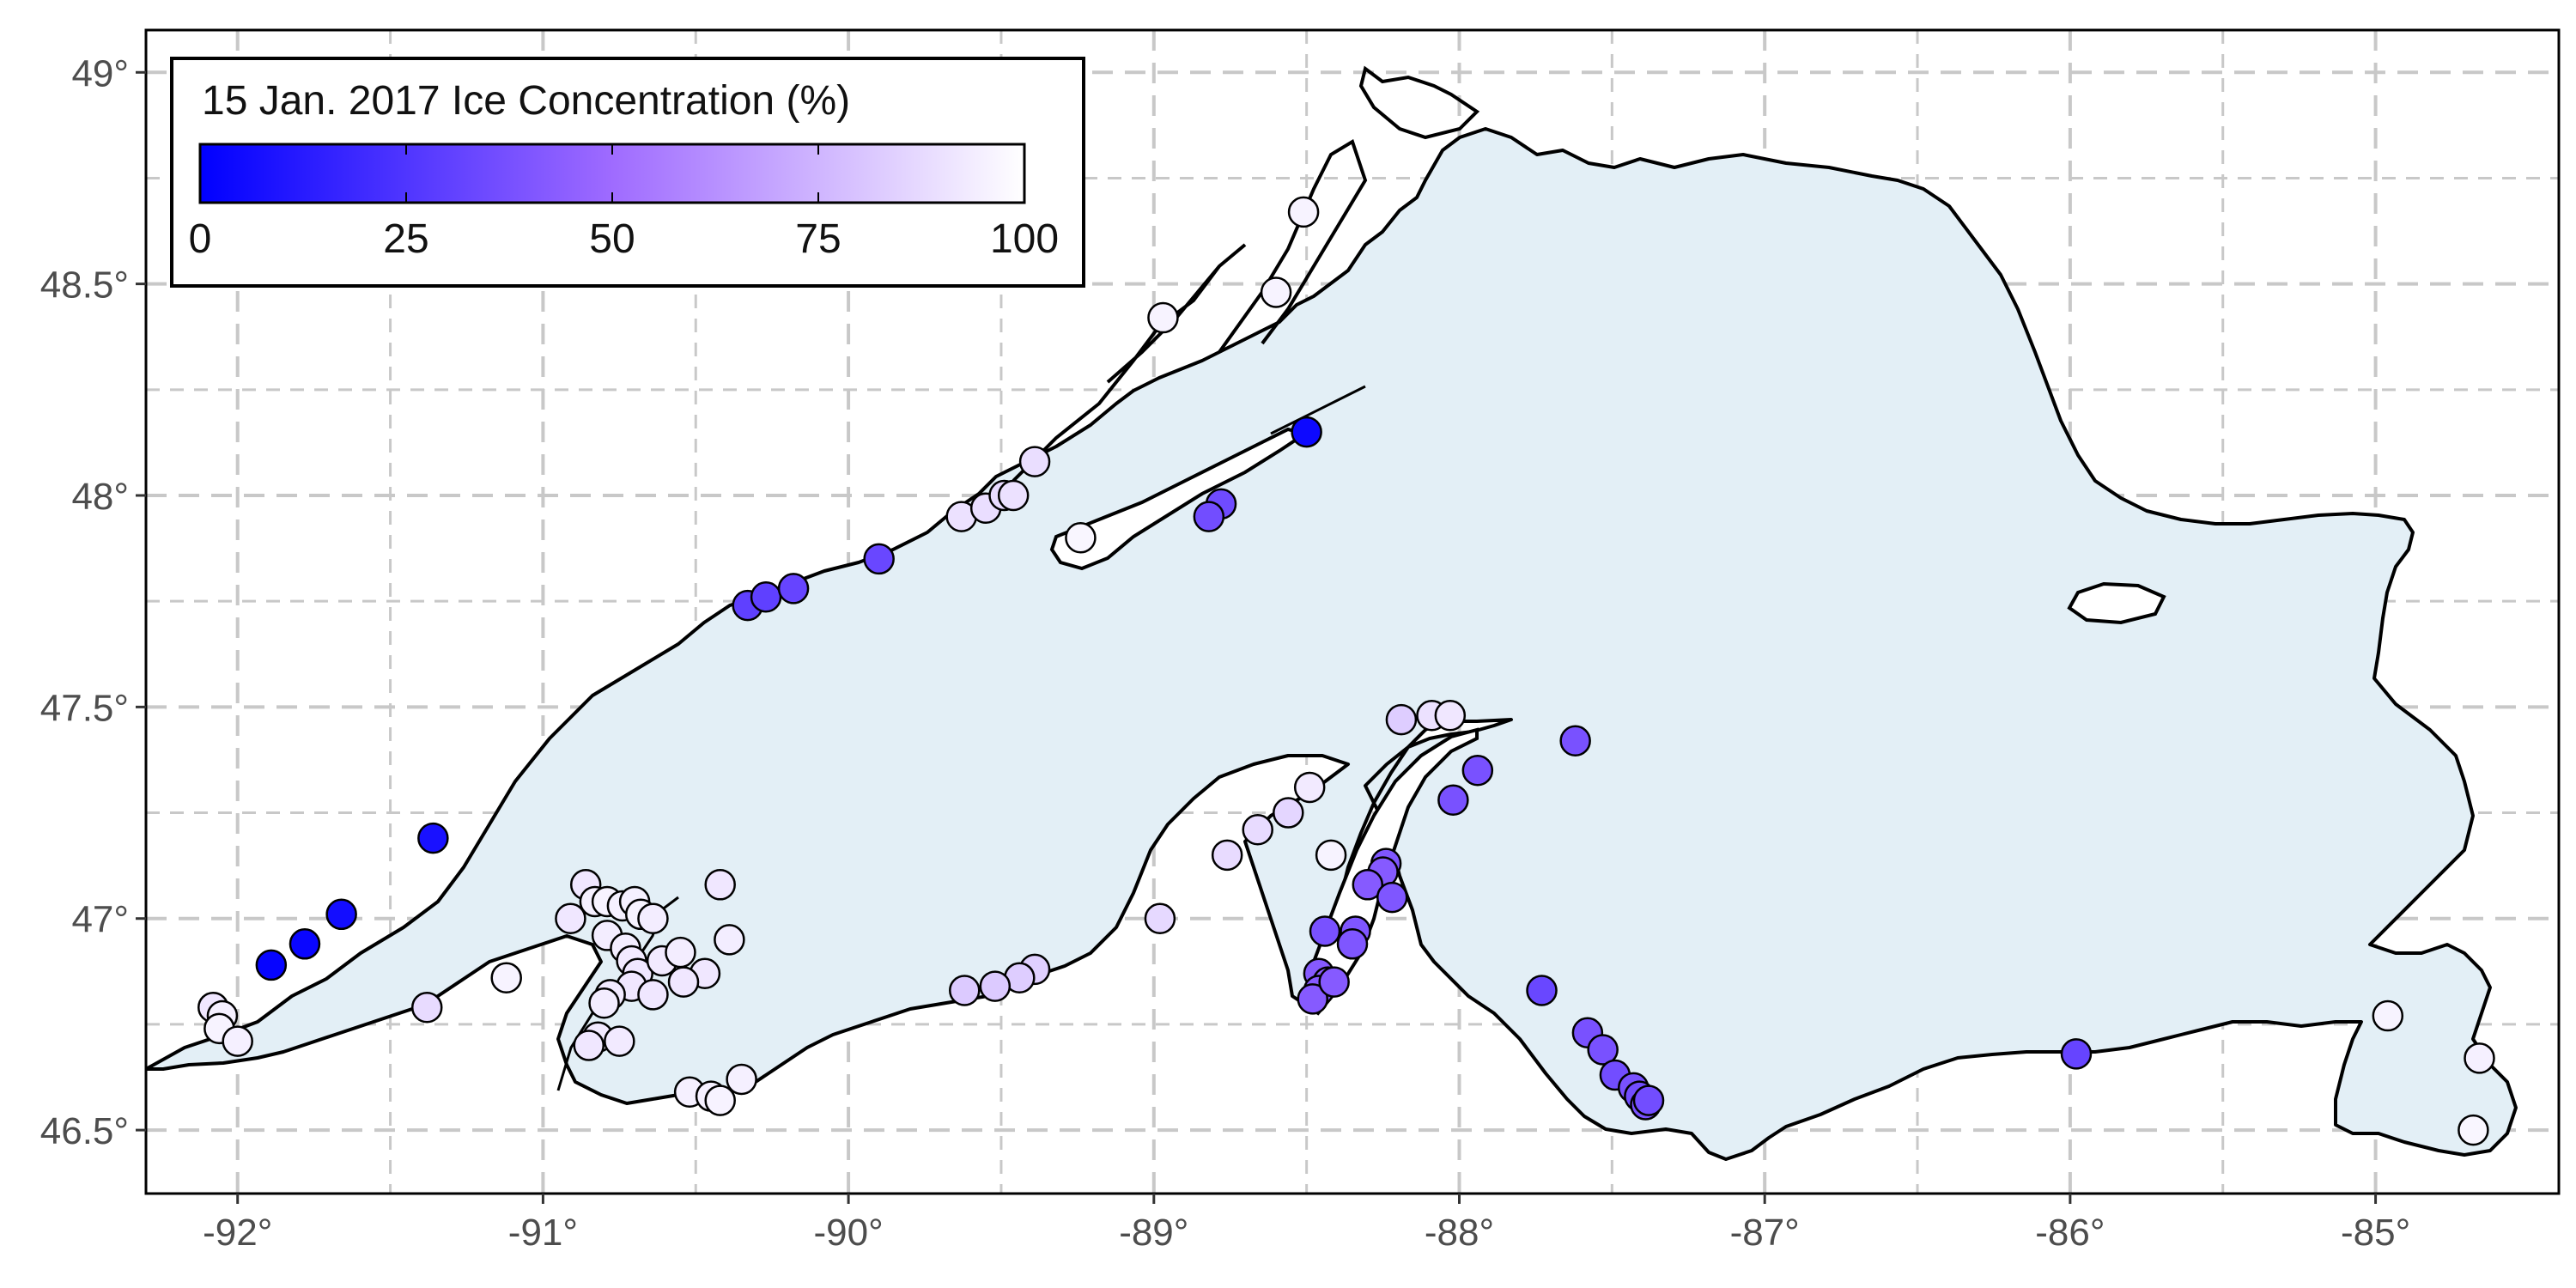 This screenshot has width=2576, height=1288. I want to click on y-tick-label: 46.5°, so click(85, 1131).